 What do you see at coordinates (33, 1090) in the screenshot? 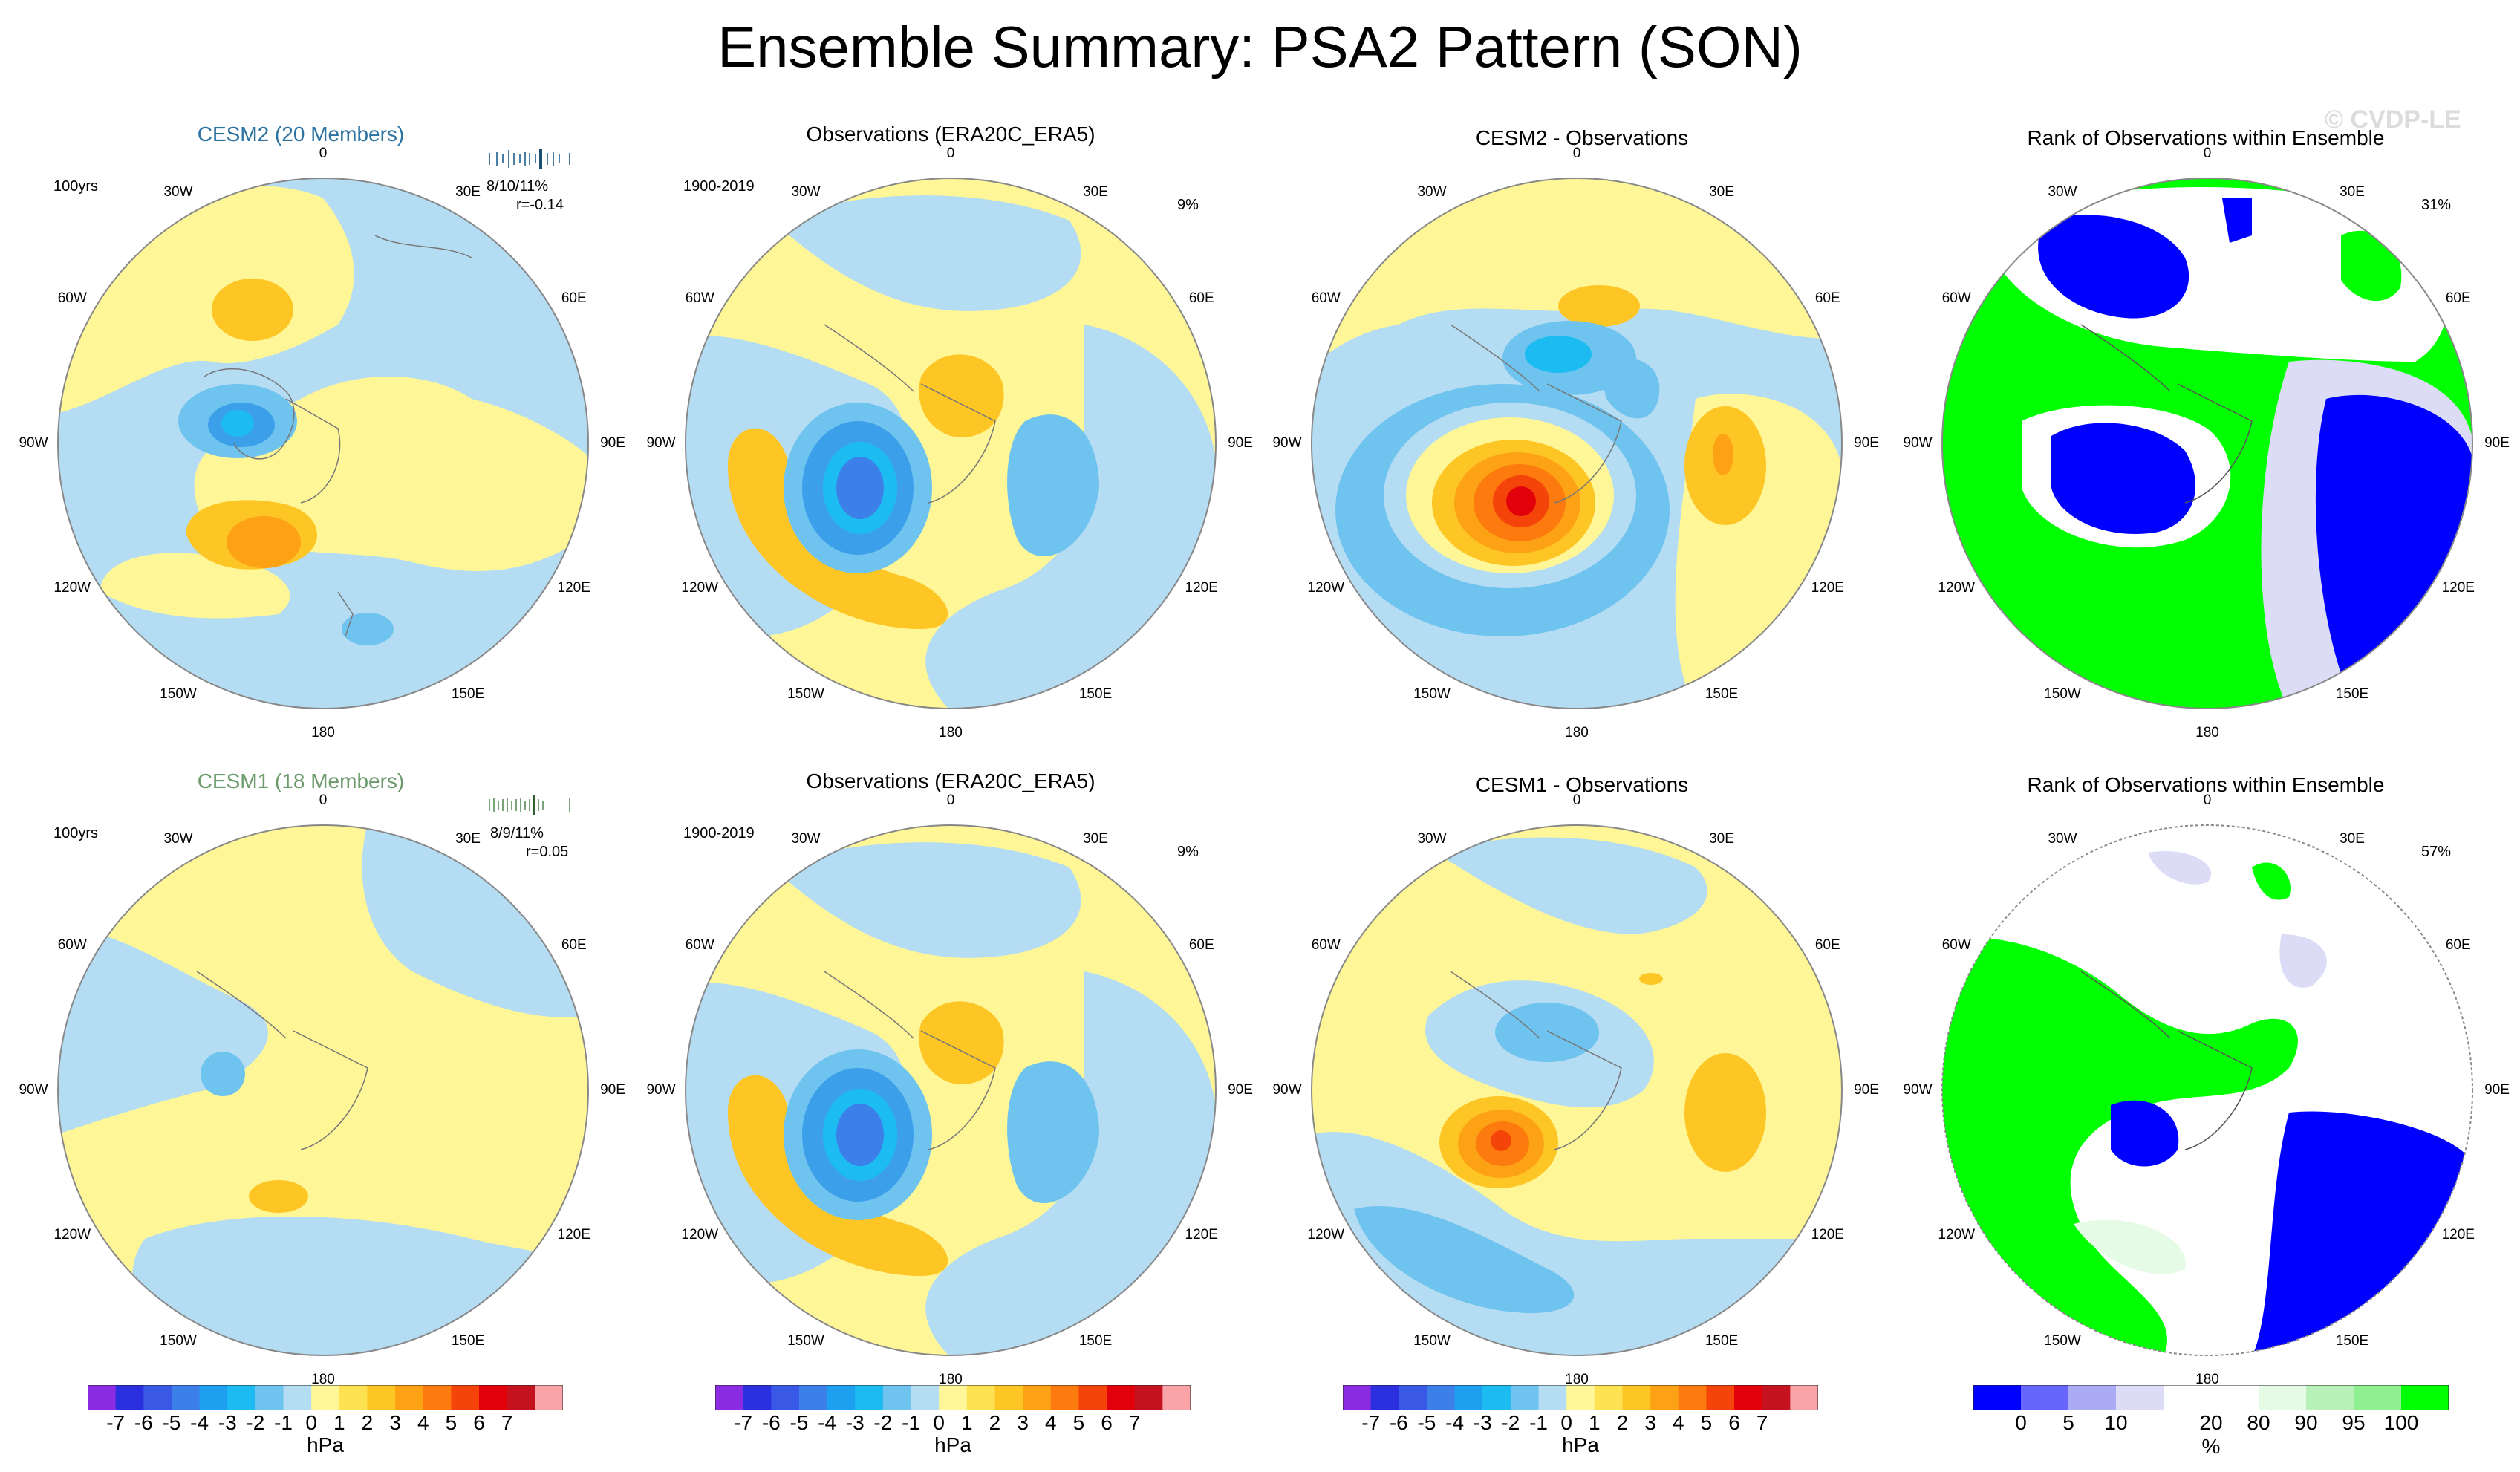
I see `longitude-label: 90W` at bounding box center [33, 1090].